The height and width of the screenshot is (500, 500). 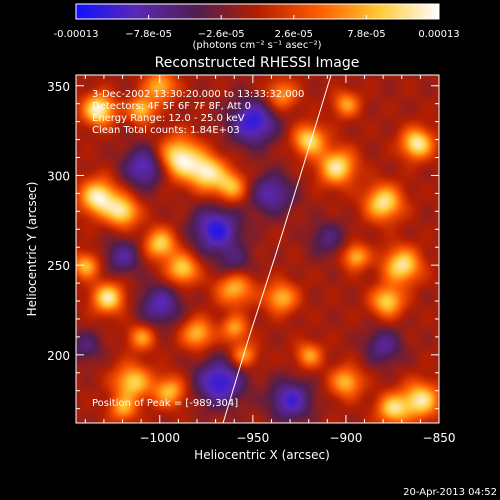 I want to click on y-tick-label: 350, so click(x=58, y=87).